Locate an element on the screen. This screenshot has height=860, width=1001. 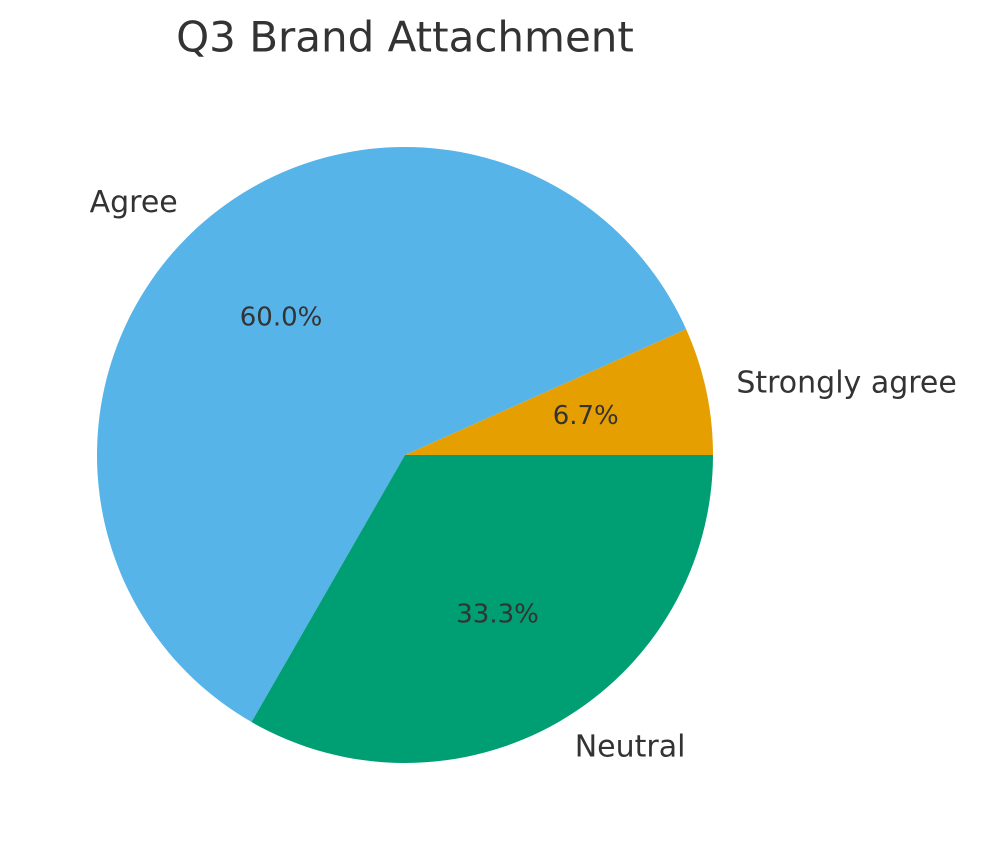
slice-label: Strongly agree is located at coordinates (846, 383).